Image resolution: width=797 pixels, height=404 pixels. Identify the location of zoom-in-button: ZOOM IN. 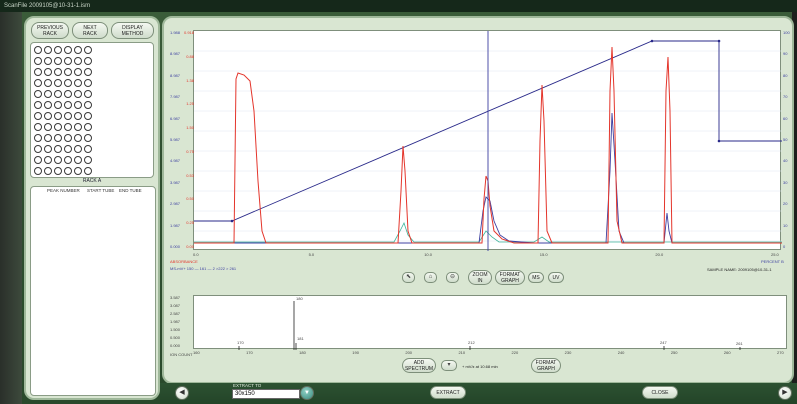
(480, 277).